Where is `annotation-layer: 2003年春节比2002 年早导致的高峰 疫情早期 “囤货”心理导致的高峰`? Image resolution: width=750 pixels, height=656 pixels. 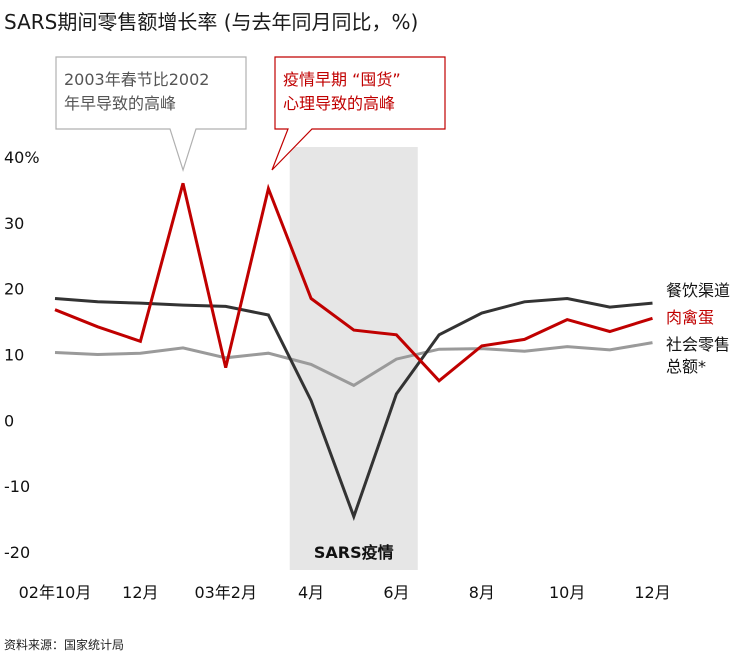
annotation-layer: 2003年春节比2002 年早导致的高峰 疫情早期 “囤货”心理导致的高峰 is located at coordinates (250, 114).